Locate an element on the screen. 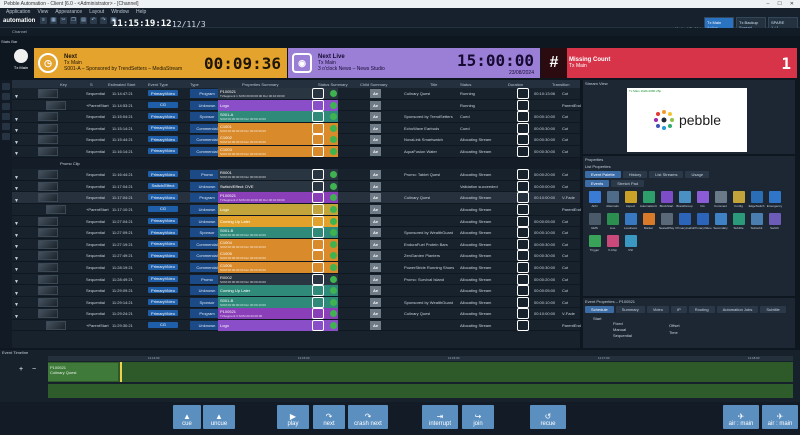  tool-select-icon is located at coordinates (6, 86).